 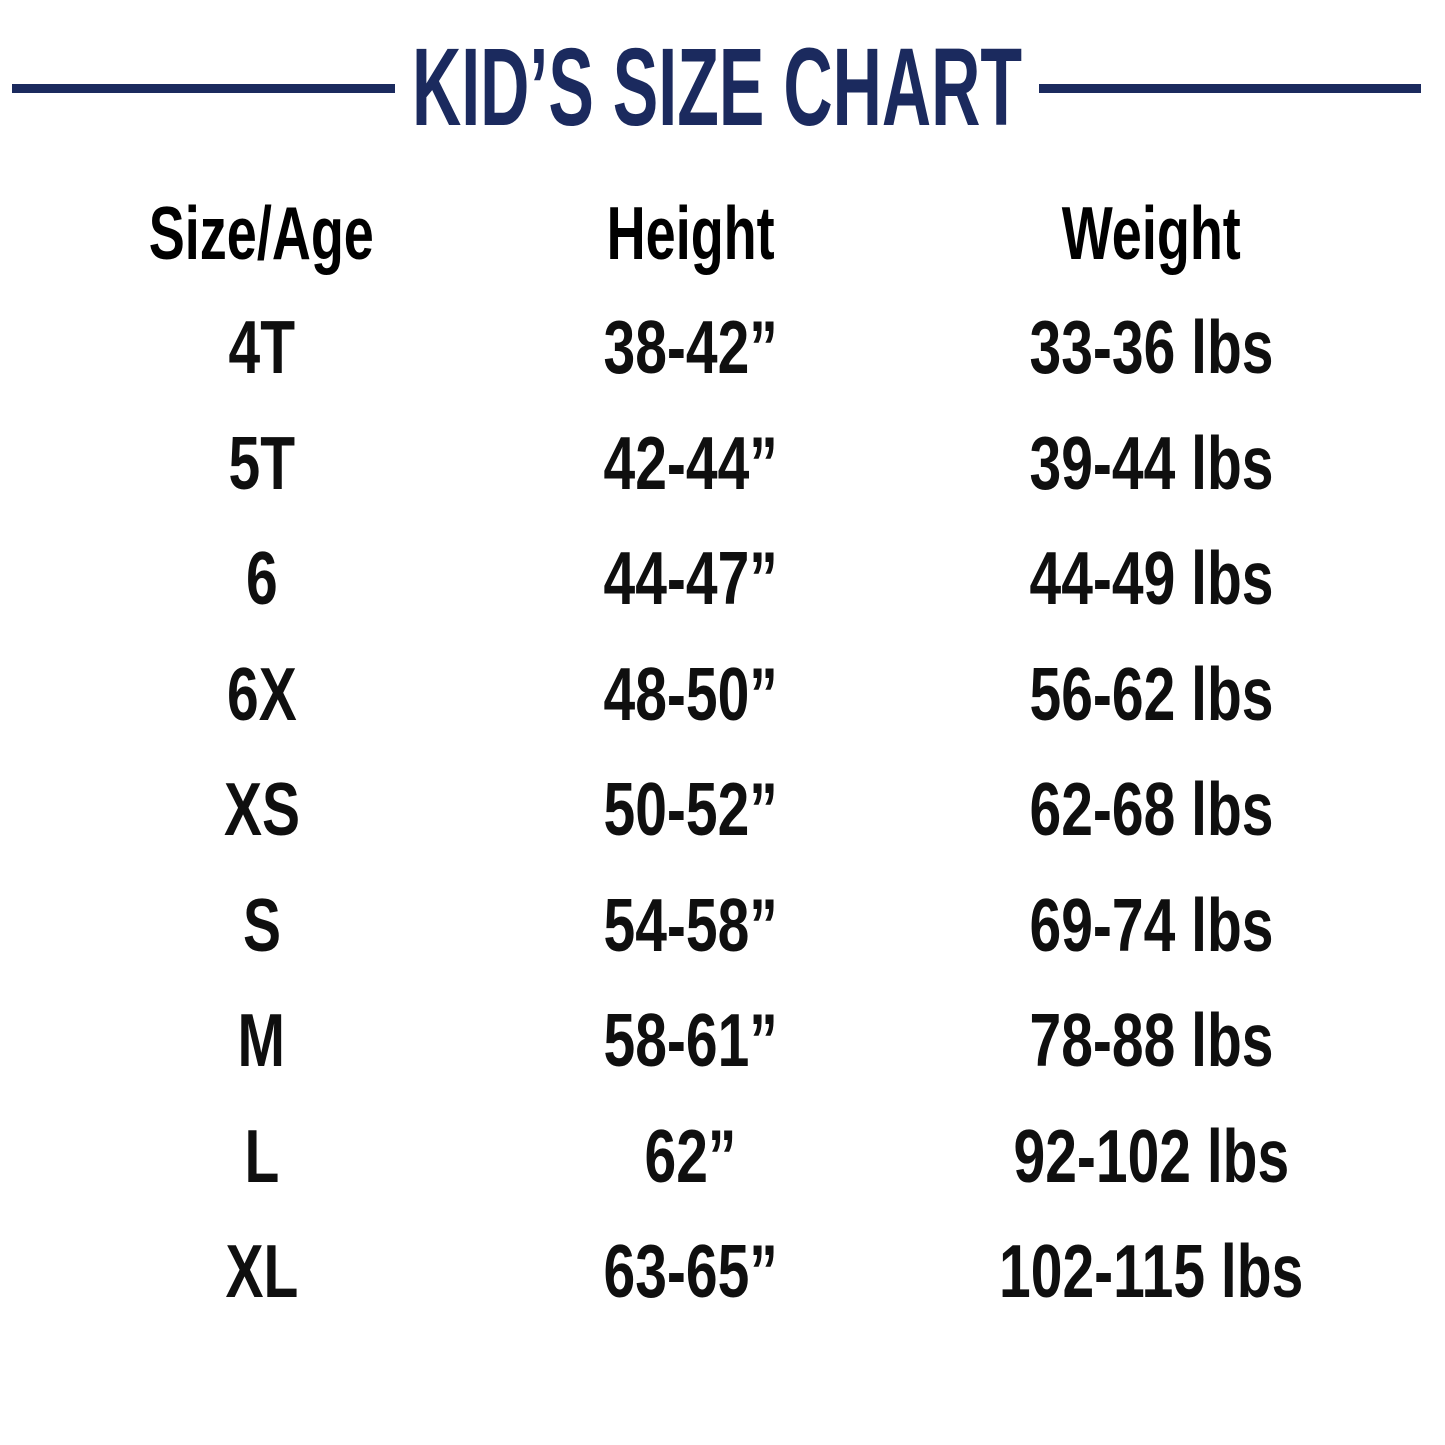 I want to click on table-cell-size: L, so click(x=261, y=1155).